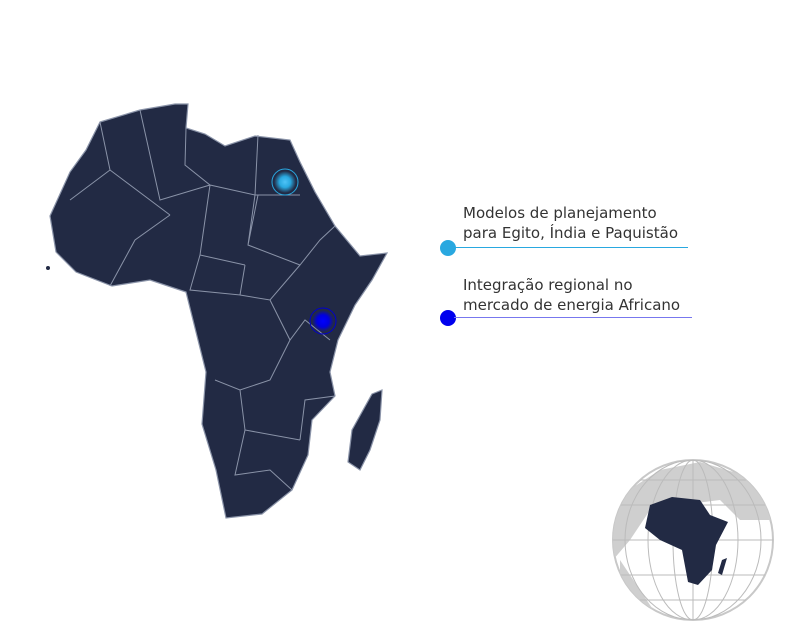  I want to click on marker-kenya, so click(323, 321).